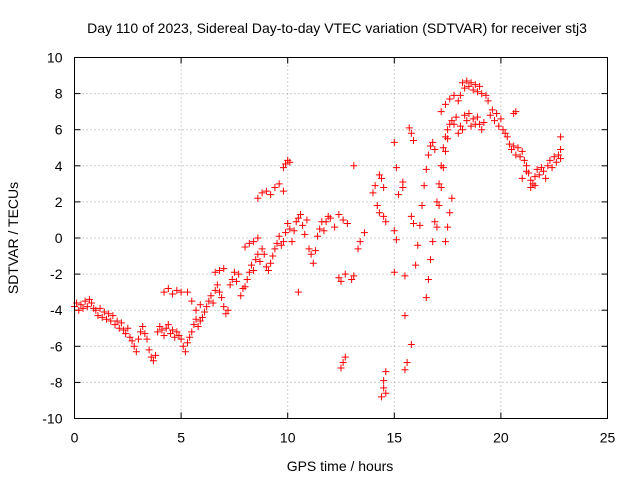 The width and height of the screenshot is (640, 480). Describe the element at coordinates (340, 466) in the screenshot. I see `x-axis-label: GPS time / hours` at that location.